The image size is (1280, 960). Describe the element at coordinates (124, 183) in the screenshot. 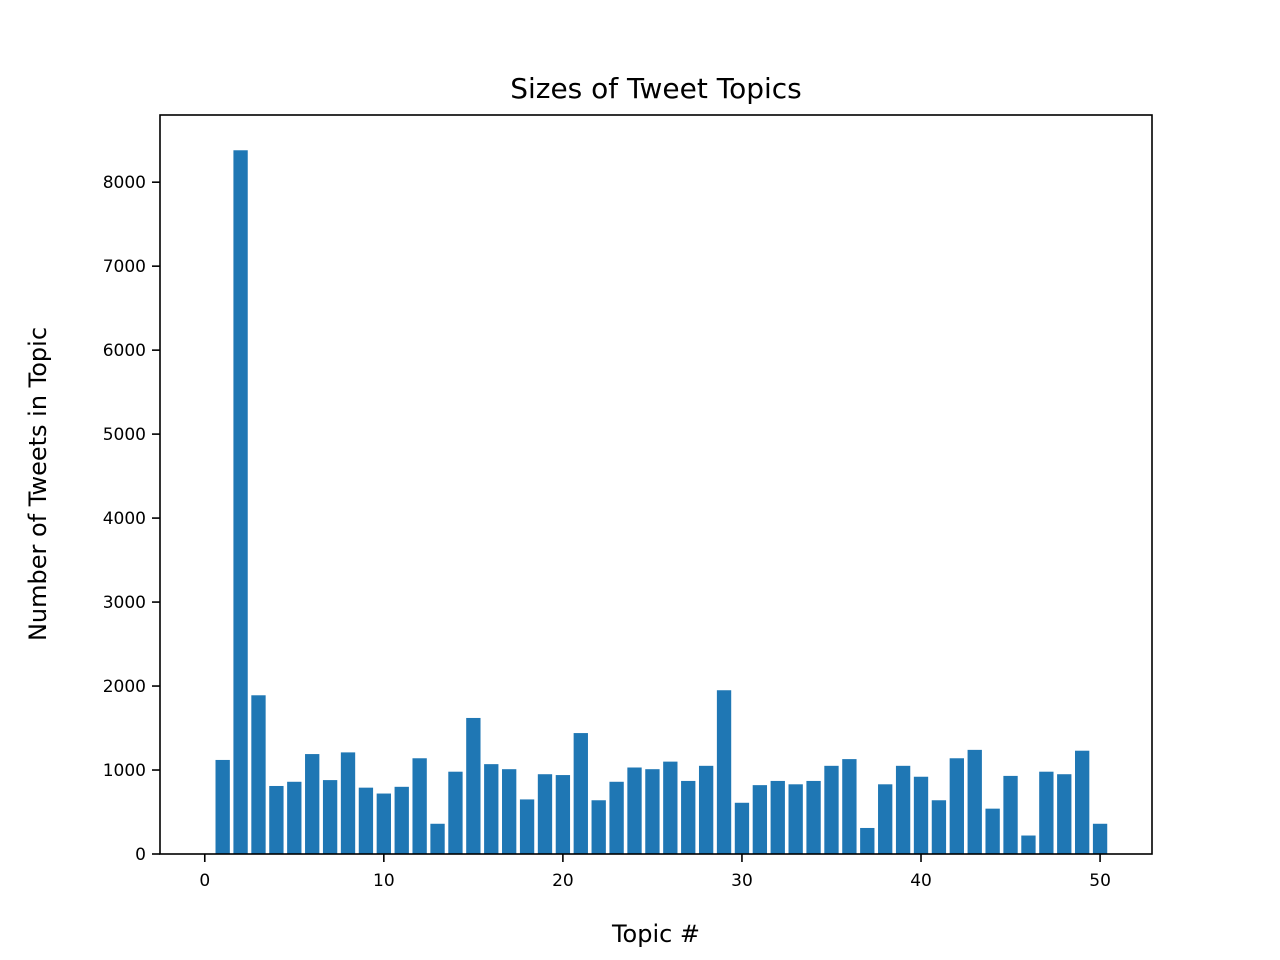

I see `y-tick-label: 8000` at that location.